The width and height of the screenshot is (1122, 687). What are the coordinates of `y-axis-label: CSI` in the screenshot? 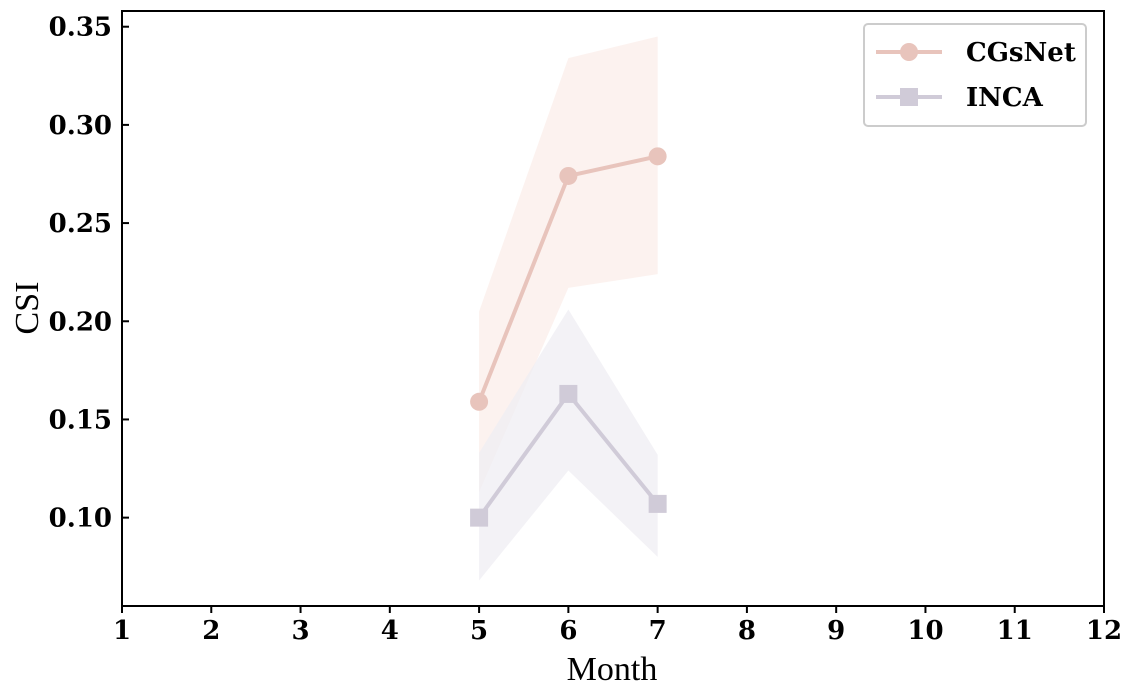 It's located at (27, 308).